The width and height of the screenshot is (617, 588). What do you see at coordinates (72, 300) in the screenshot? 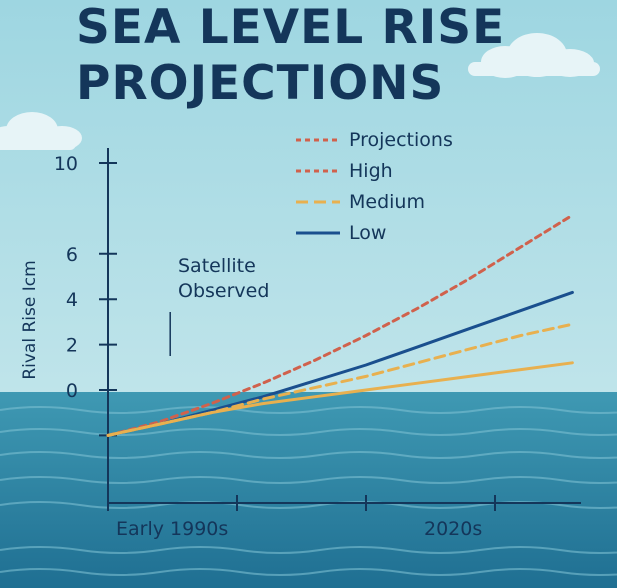
I see `y-tick-label: 4` at bounding box center [72, 300].